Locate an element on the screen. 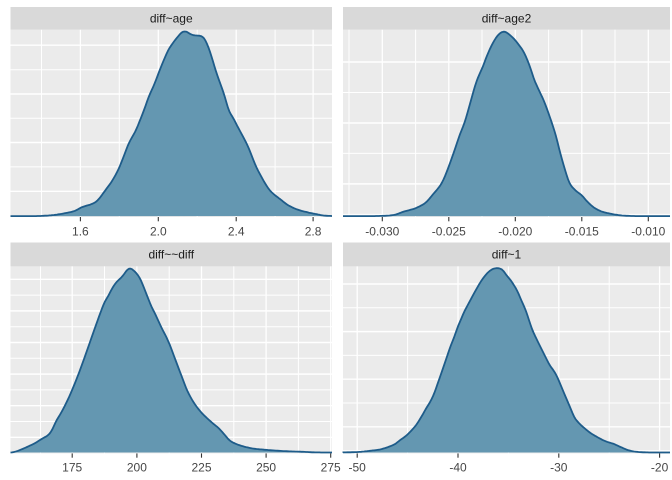 This screenshot has width=672, height=480. svg-text: -0.010 is located at coordinates (648, 231).